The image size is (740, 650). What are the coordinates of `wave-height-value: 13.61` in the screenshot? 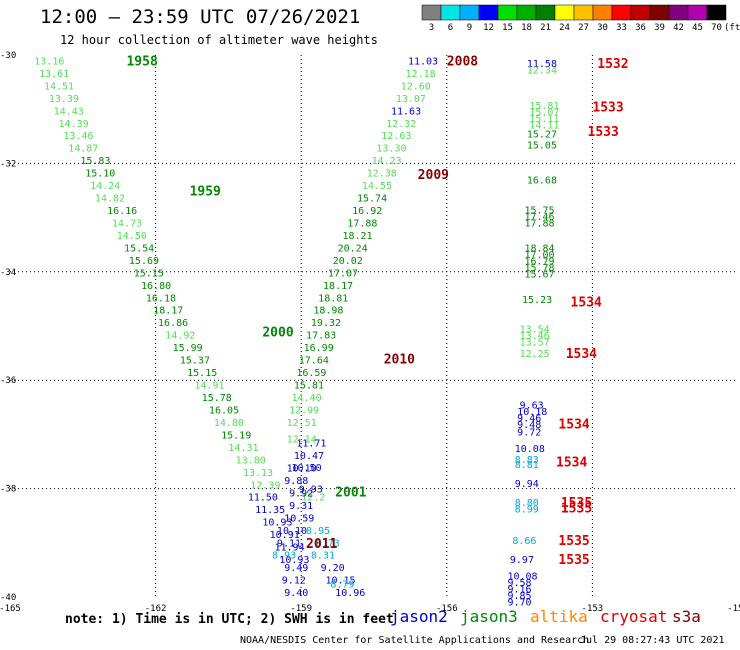 It's located at (54, 74).